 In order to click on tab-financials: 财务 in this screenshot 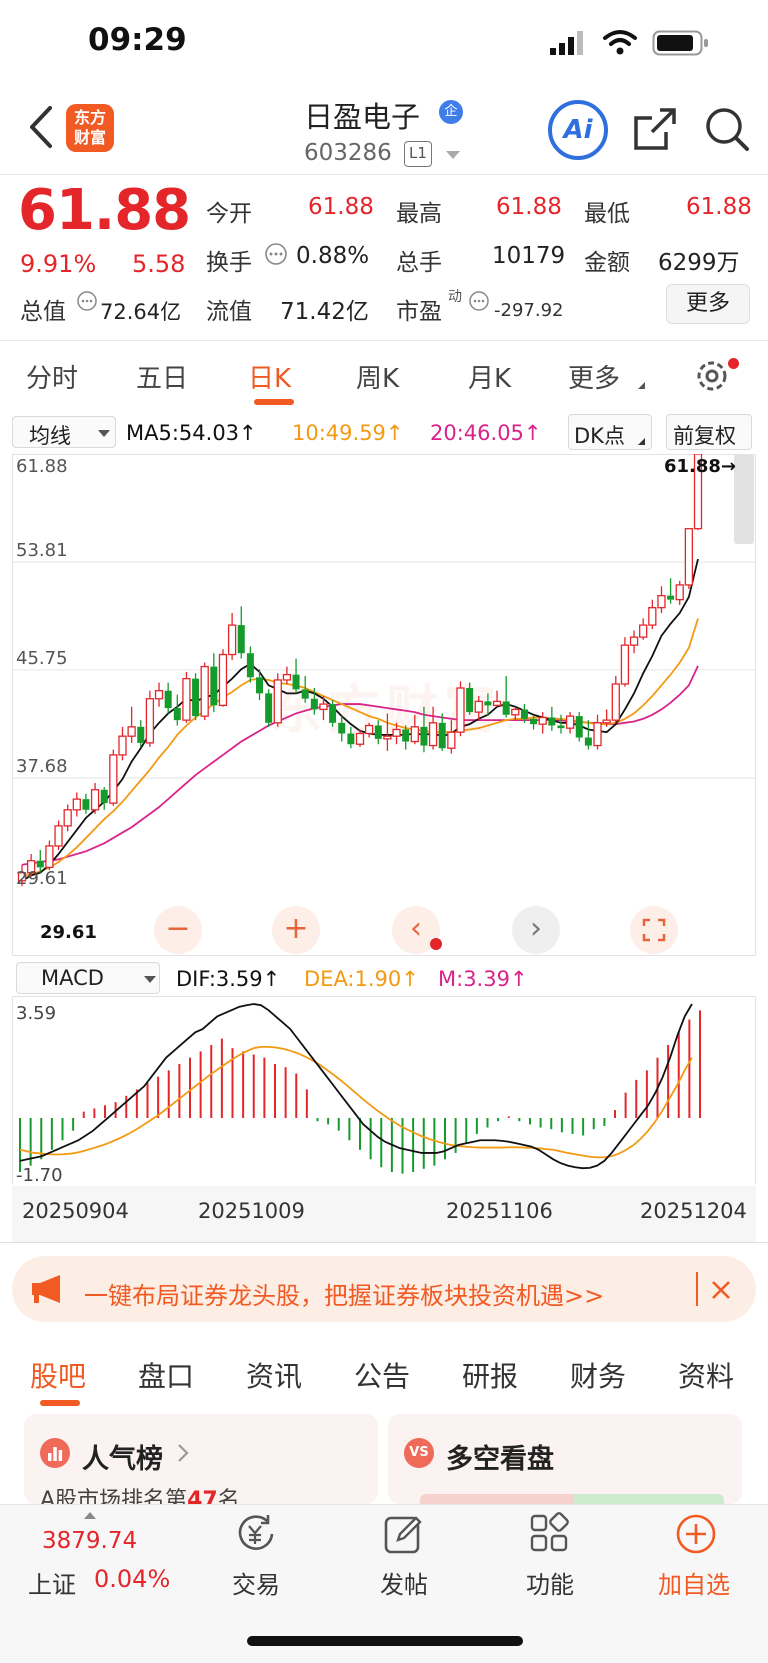, I will do `click(598, 1376)`.